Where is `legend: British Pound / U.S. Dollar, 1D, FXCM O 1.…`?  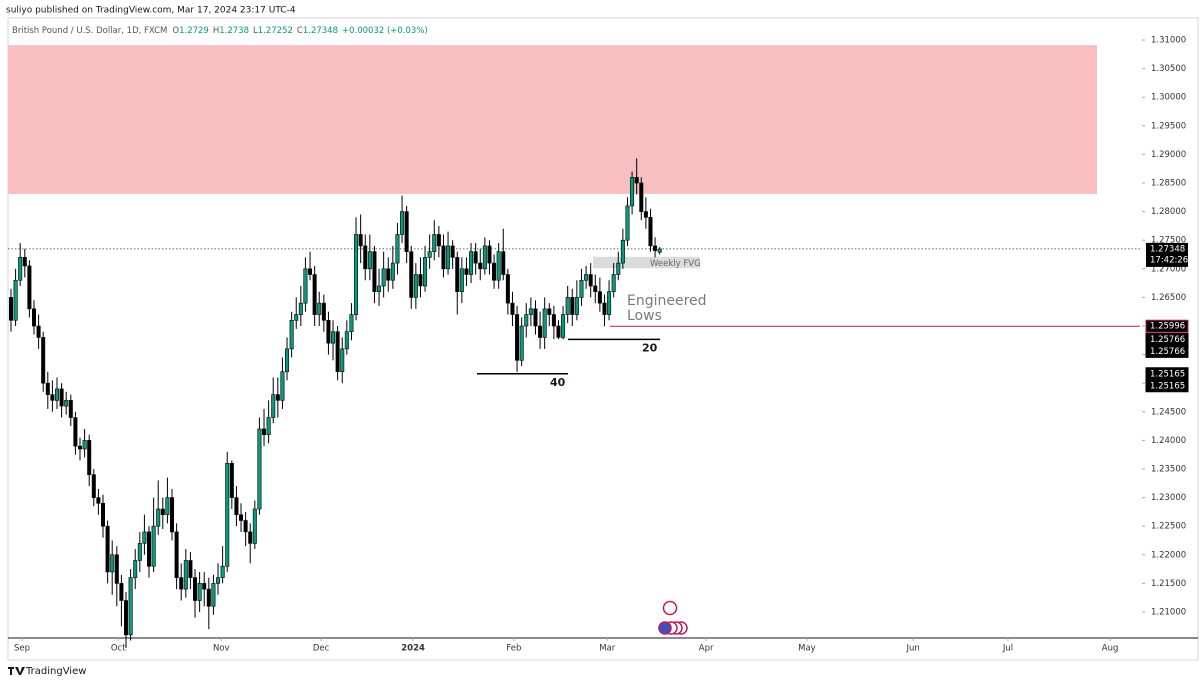
legend: British Pound / U.S. Dollar, 1D, FXCM O 1.… is located at coordinates (220, 31).